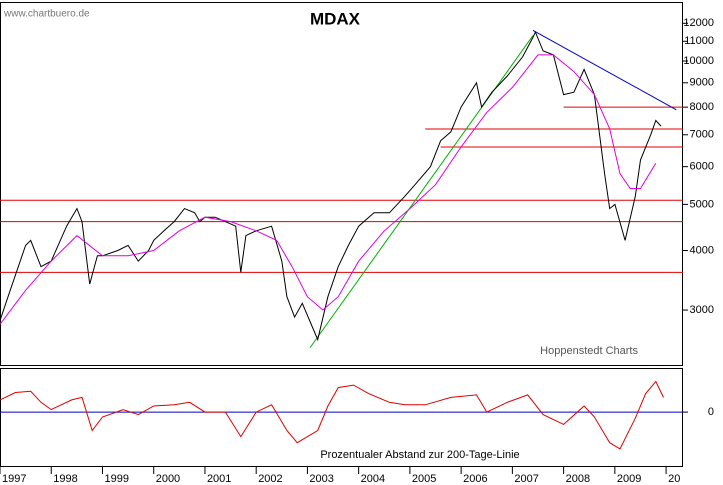 The image size is (723, 485). What do you see at coordinates (702, 310) in the screenshot?
I see `y-tick-label: 3000` at bounding box center [702, 310].